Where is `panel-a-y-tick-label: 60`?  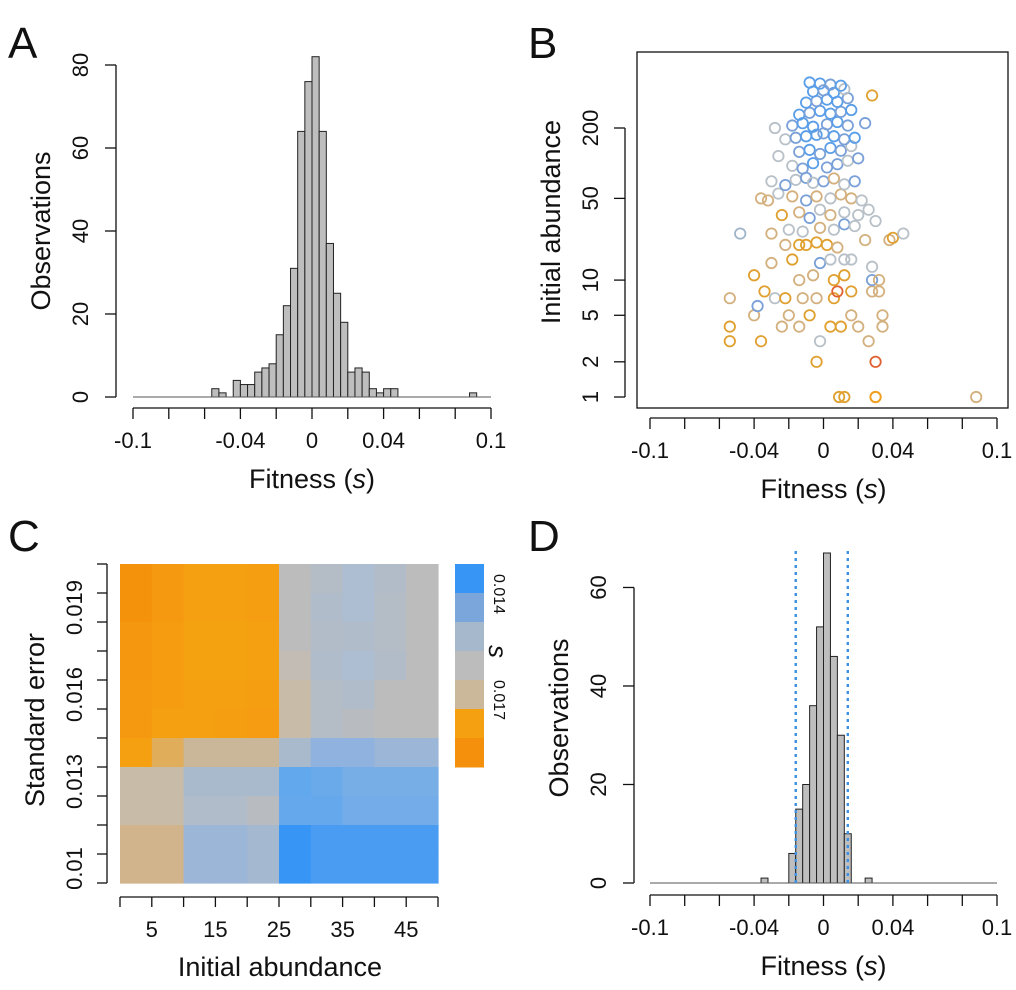 panel-a-y-tick-label: 60 is located at coordinates (80, 148).